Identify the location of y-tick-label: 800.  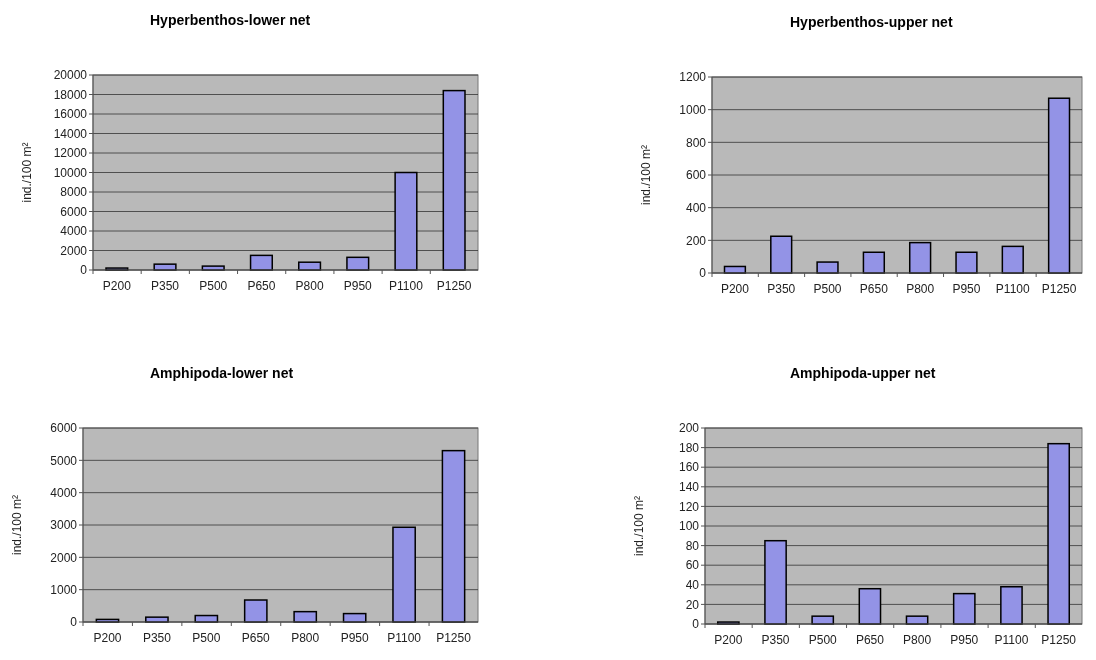
(696, 142).